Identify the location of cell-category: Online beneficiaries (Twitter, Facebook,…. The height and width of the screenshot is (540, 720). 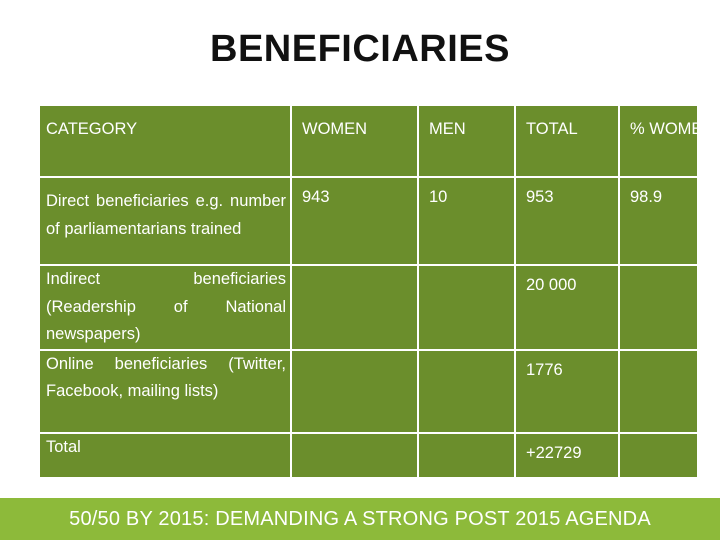
(165, 391).